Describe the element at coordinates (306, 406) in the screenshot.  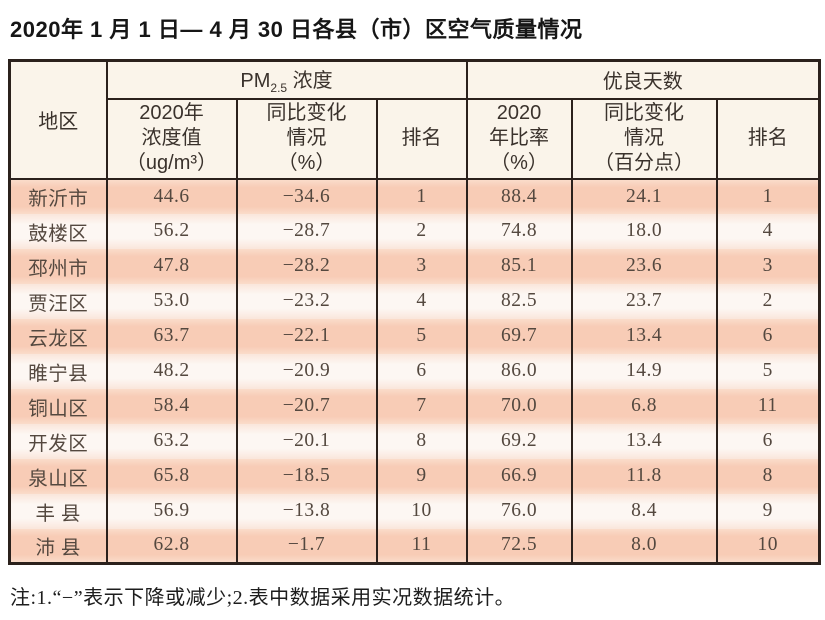
I see `cell-pm-change: −20.7` at that location.